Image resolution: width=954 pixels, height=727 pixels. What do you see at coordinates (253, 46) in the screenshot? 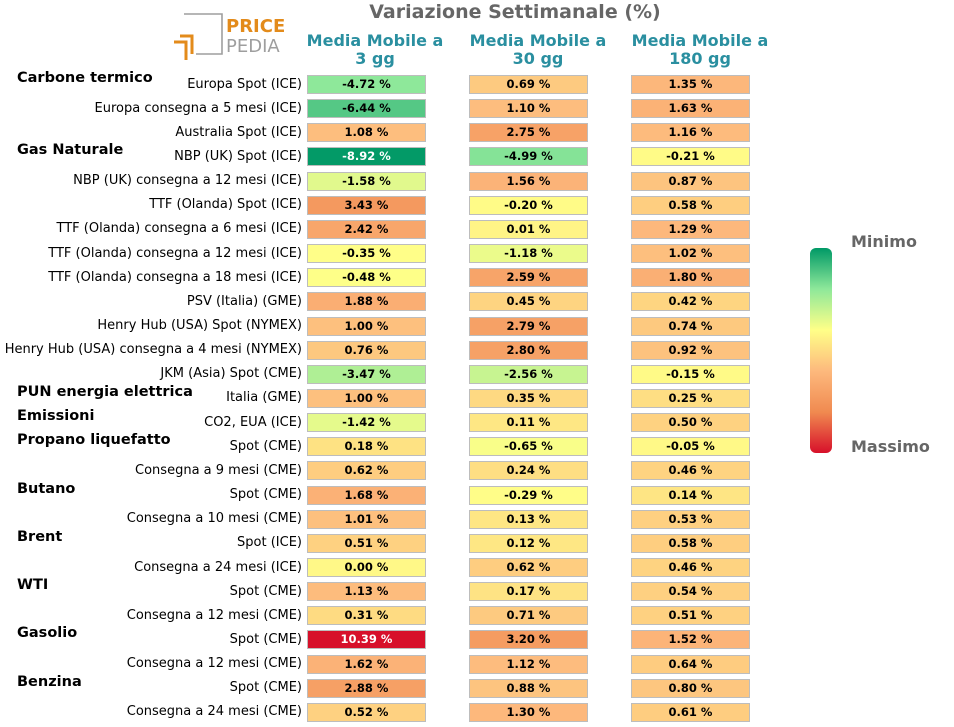
I see `svg-text: PEDIA` at bounding box center [253, 46].